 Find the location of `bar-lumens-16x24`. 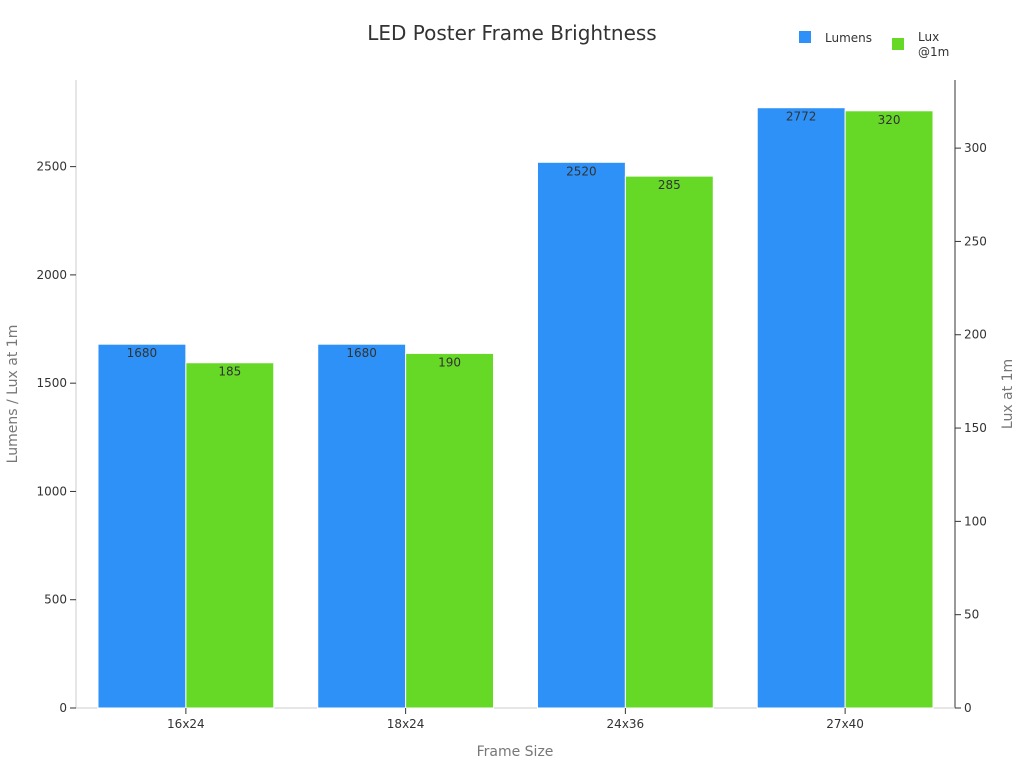

bar-lumens-16x24 is located at coordinates (142, 526).